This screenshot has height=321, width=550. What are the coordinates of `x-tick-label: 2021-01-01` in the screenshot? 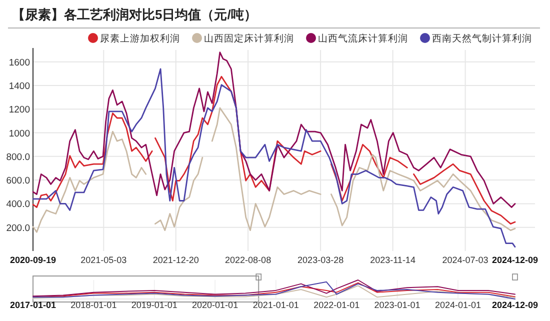 It's located at (275, 305).